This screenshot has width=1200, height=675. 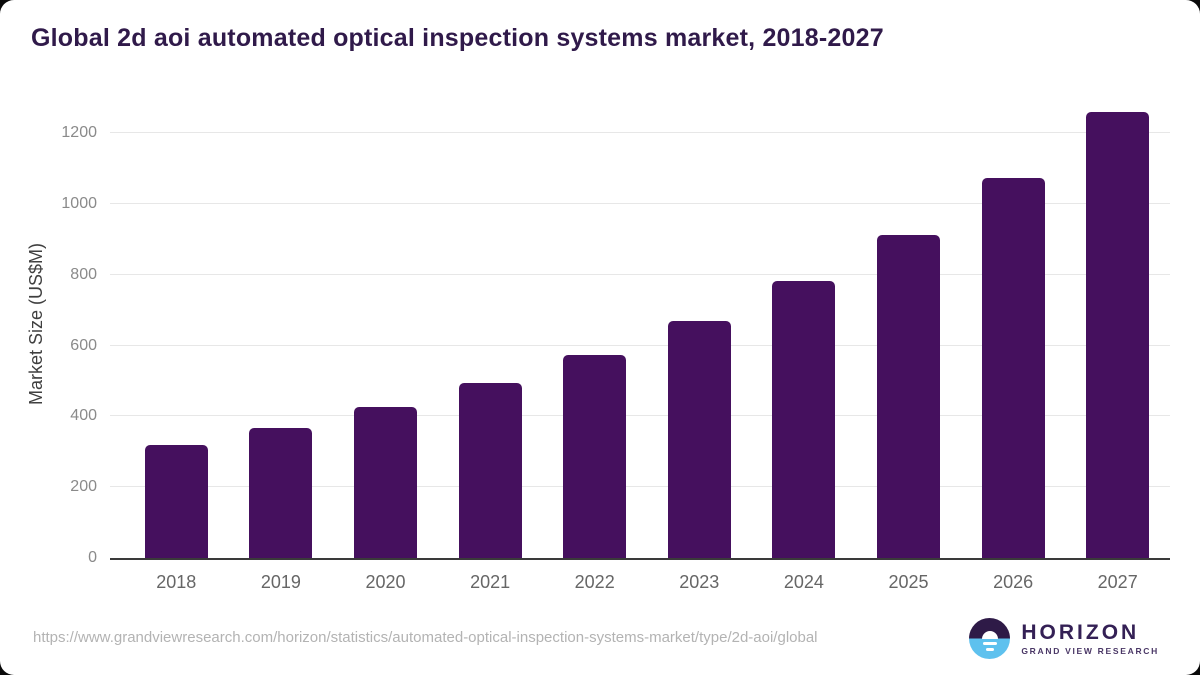 I want to click on bar-2018, so click(x=176, y=501).